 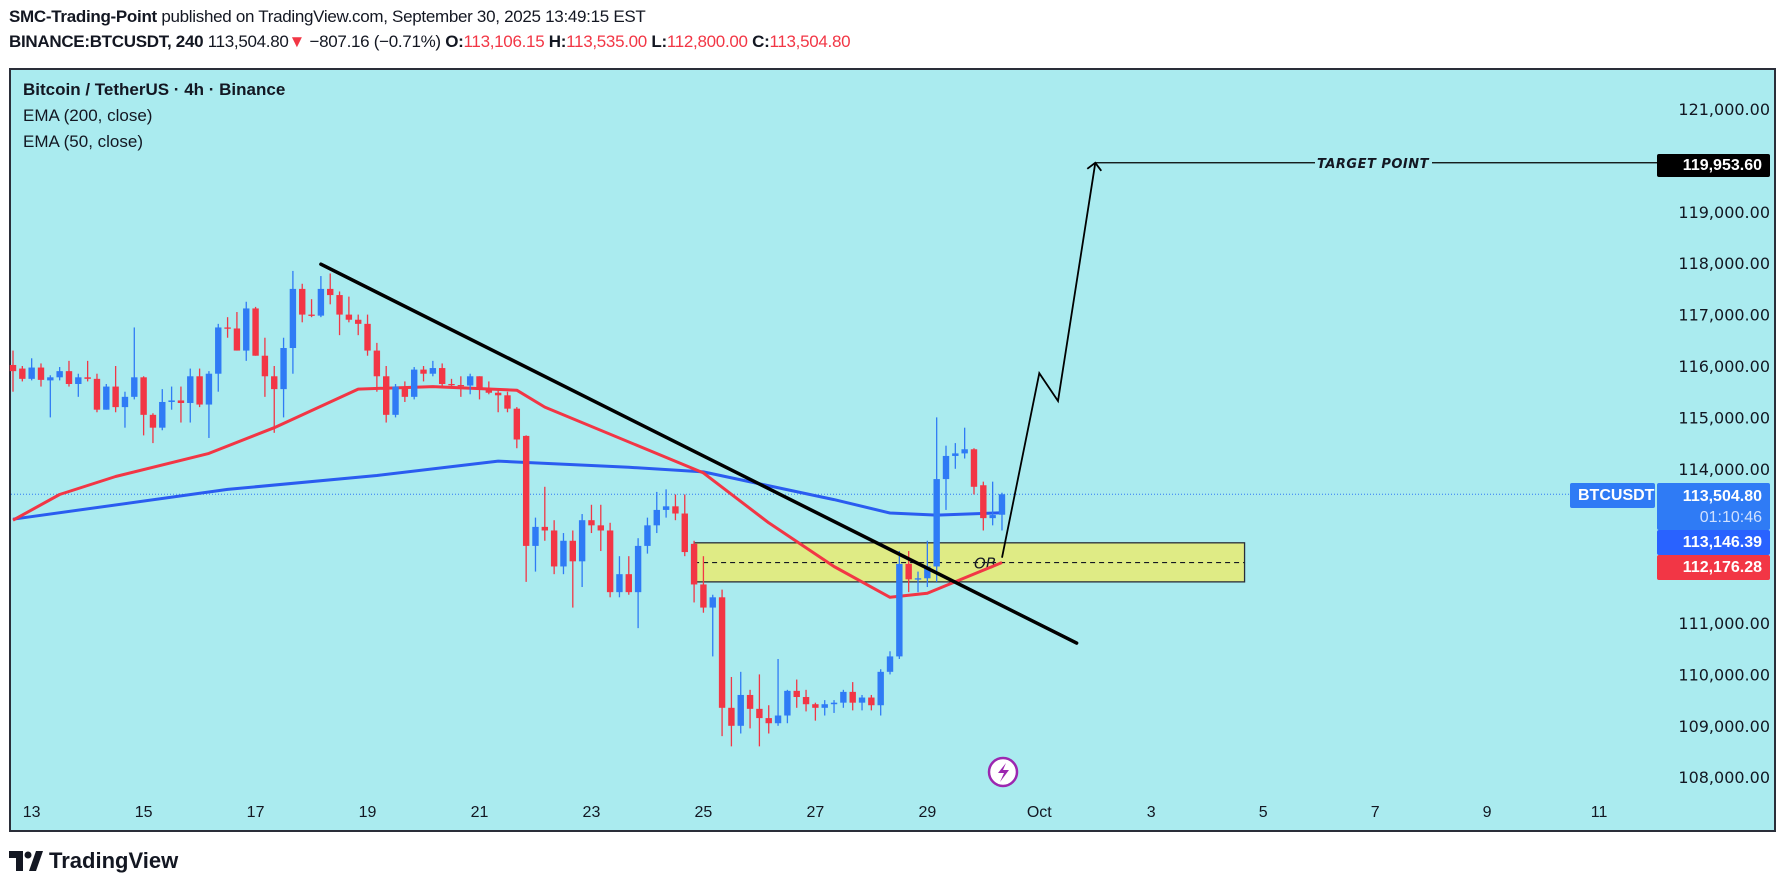 What do you see at coordinates (1724, 366) in the screenshot?
I see `price-axis-label: 116,000.00` at bounding box center [1724, 366].